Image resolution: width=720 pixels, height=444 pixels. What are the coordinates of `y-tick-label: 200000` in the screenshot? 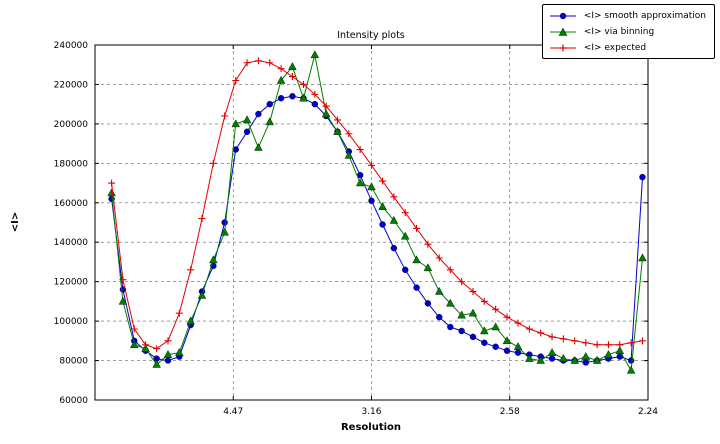 It's located at (71, 125).